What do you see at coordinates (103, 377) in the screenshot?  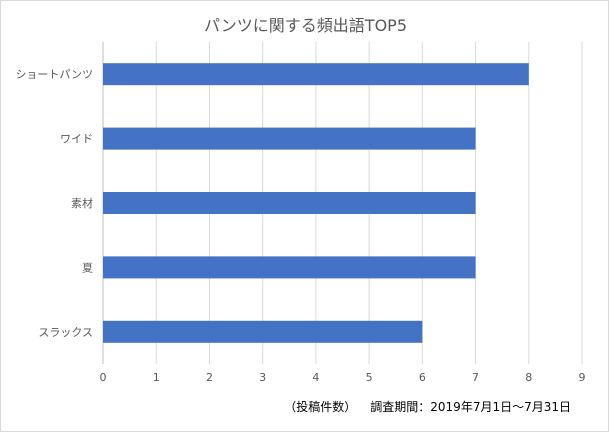 I see `x-tick-label: 0` at bounding box center [103, 377].